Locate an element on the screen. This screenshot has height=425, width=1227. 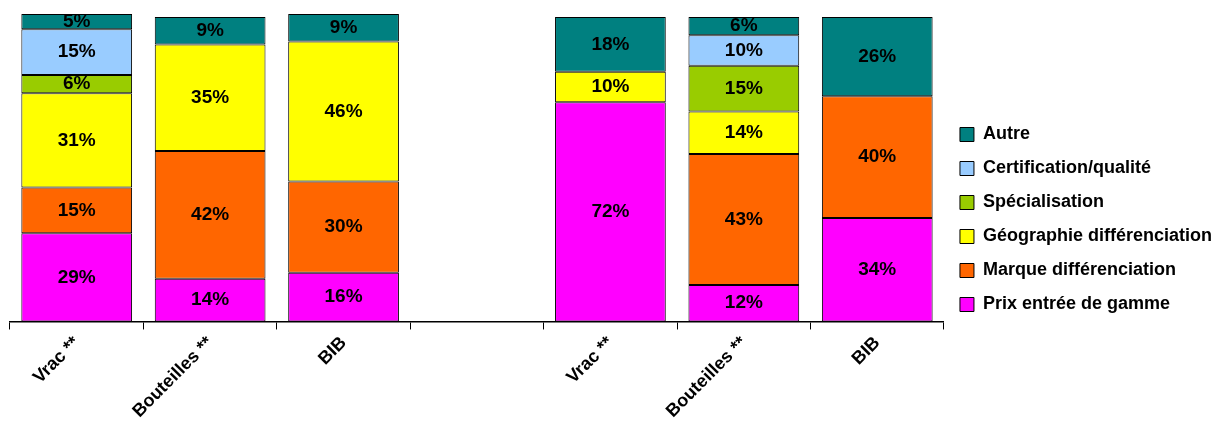
legend-label: Spécialisation is located at coordinates (1043, 201).